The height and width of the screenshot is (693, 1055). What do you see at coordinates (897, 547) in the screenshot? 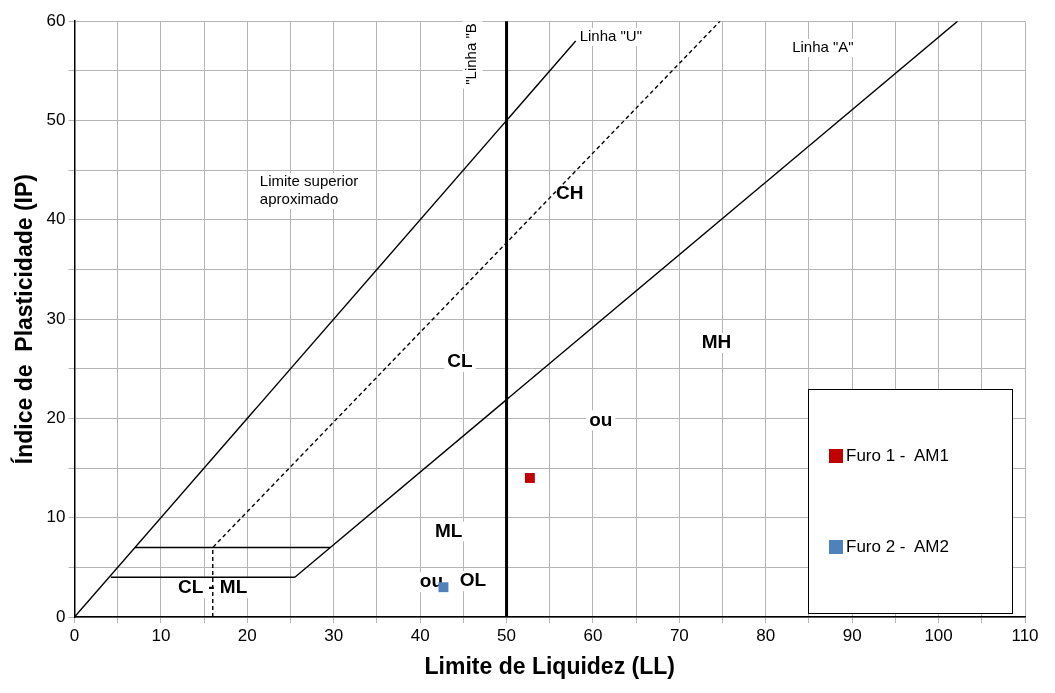
I see `legend-label: Furo 2 - AM2` at bounding box center [897, 547].